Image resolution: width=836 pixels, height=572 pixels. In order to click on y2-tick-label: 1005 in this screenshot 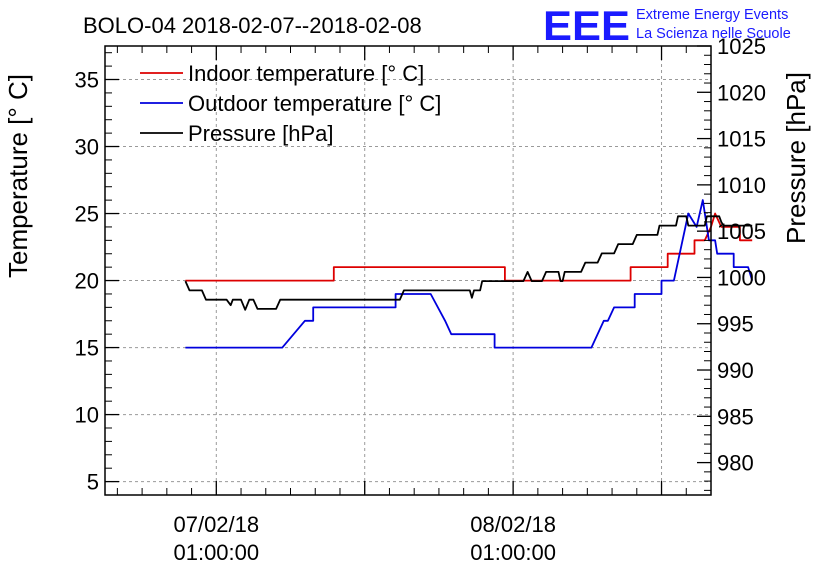, I will do `click(741, 231)`.